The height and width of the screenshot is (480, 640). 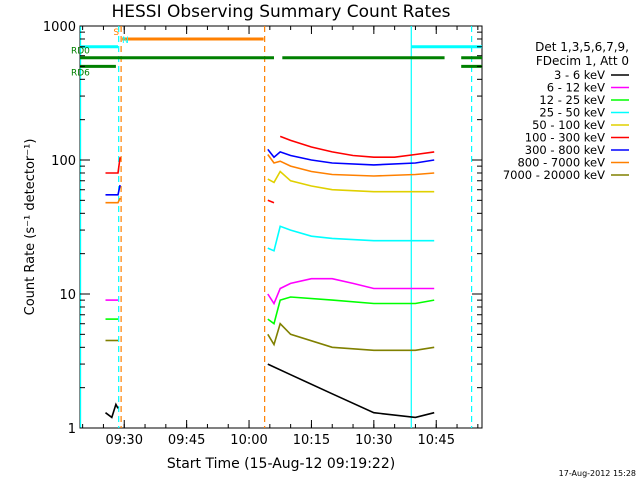 What do you see at coordinates (280, 12) in the screenshot?
I see `chart-title: HESSI Observing Summary Count Rates` at bounding box center [280, 12].